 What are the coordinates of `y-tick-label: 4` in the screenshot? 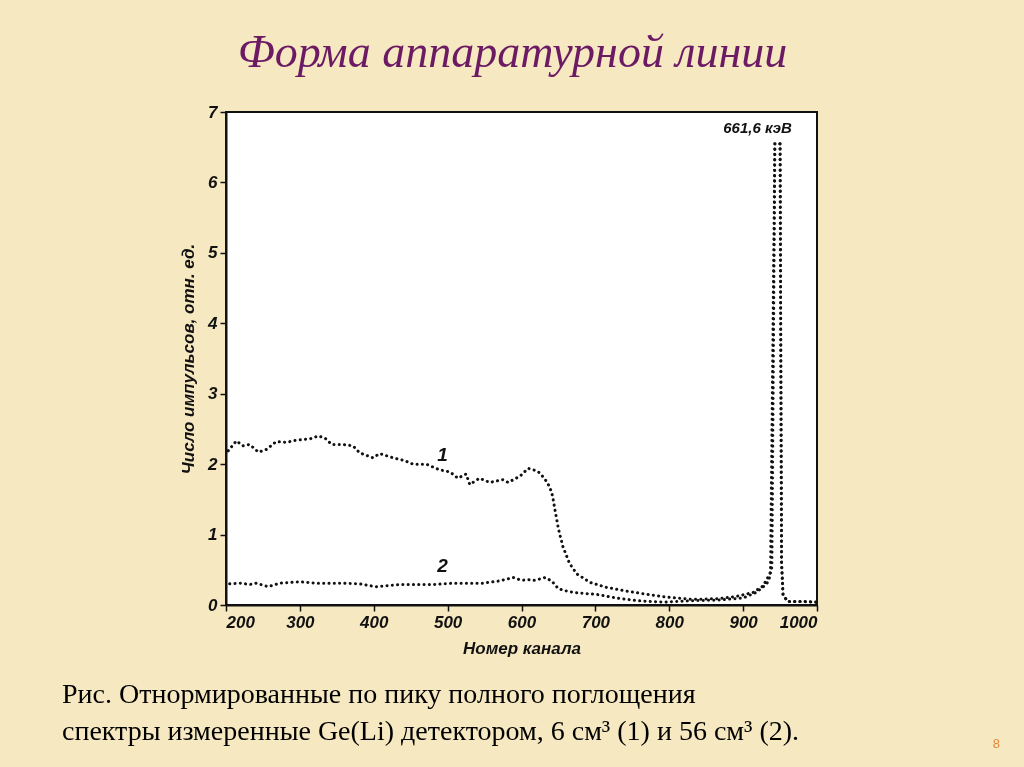 It's located at (213, 323).